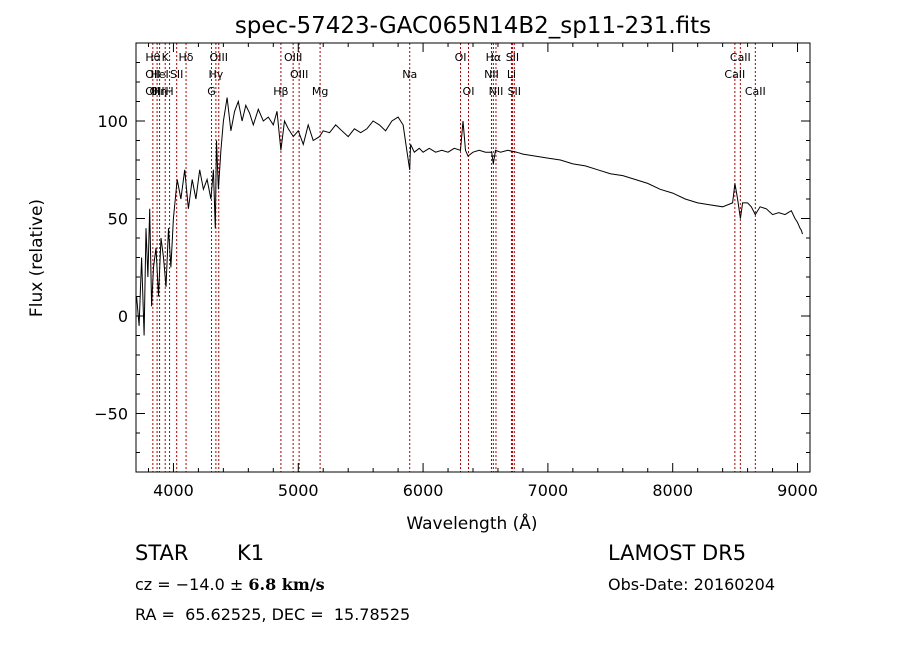 The width and height of the screenshot is (900, 649). What do you see at coordinates (37, 258) in the screenshot?
I see `y-axis-label: Flux (relative)` at bounding box center [37, 258].